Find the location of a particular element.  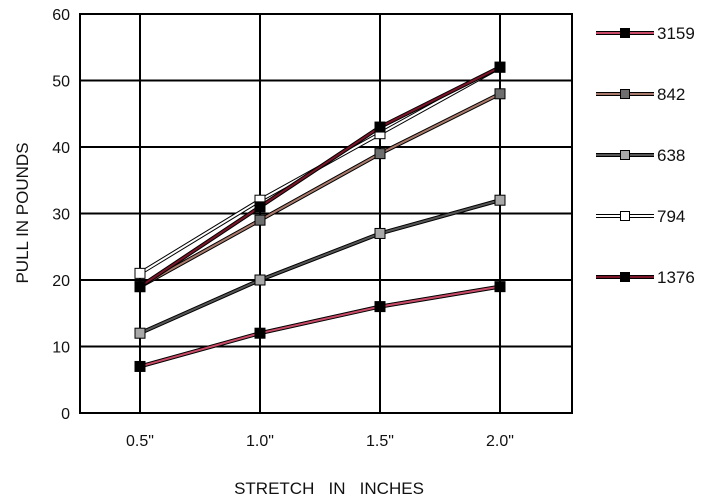

y-tick-label: 20 is located at coordinates (61, 281).